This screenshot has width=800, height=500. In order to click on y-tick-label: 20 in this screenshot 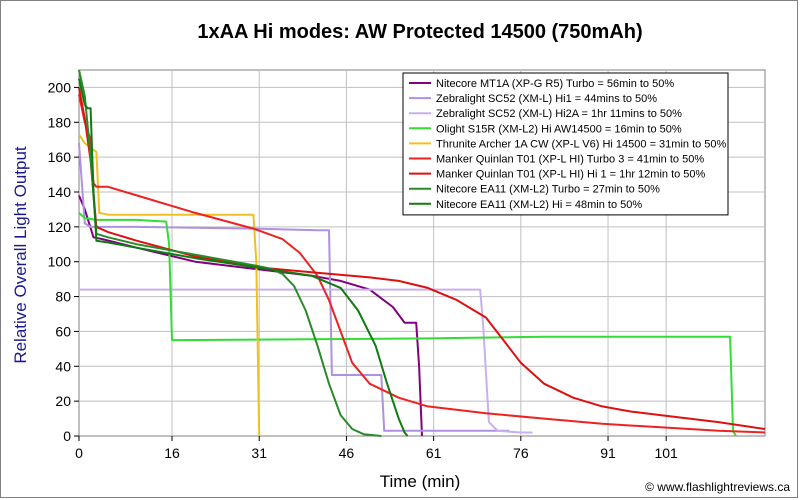, I will do `click(63, 401)`.